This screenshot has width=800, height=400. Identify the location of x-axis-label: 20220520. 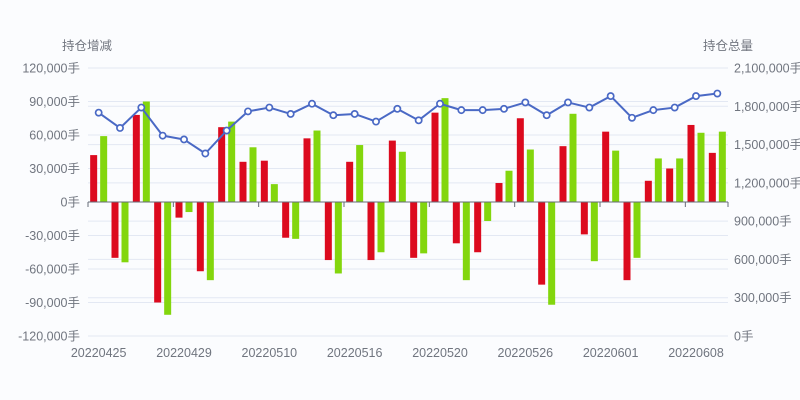
(440, 353).